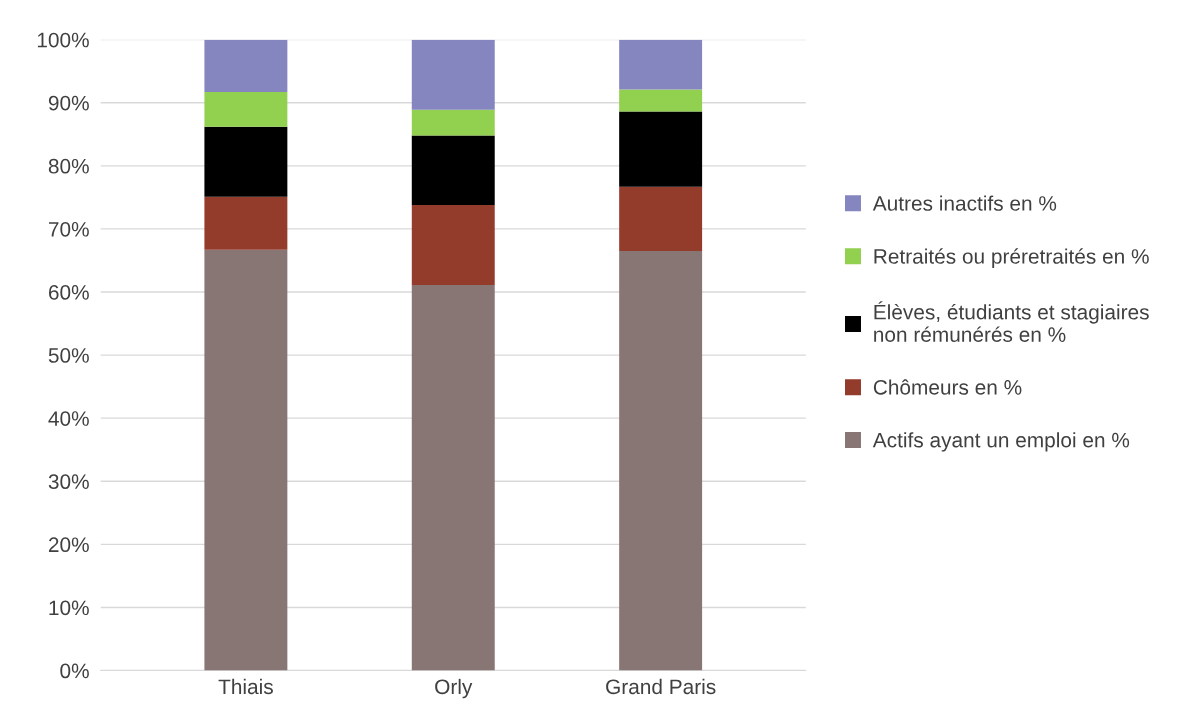  What do you see at coordinates (68, 292) in the screenshot?
I see `y-tick-label: 60%` at bounding box center [68, 292].